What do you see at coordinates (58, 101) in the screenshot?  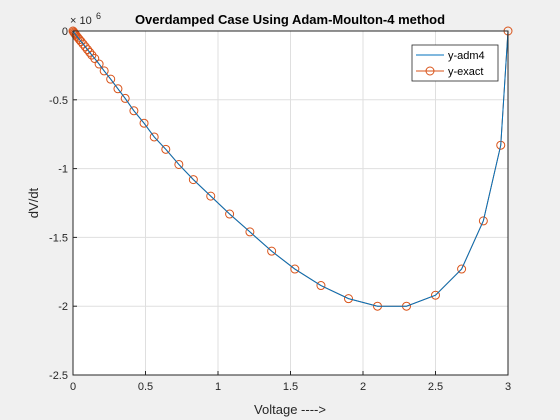 I see `y-tick-label: -0.5` at bounding box center [58, 101].